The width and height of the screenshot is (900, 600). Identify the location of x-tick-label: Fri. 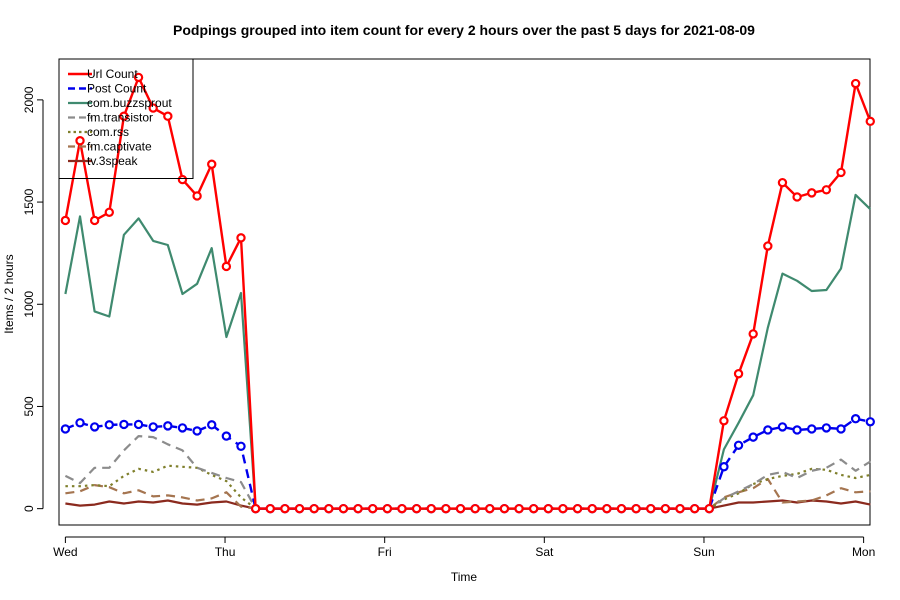
(385, 552).